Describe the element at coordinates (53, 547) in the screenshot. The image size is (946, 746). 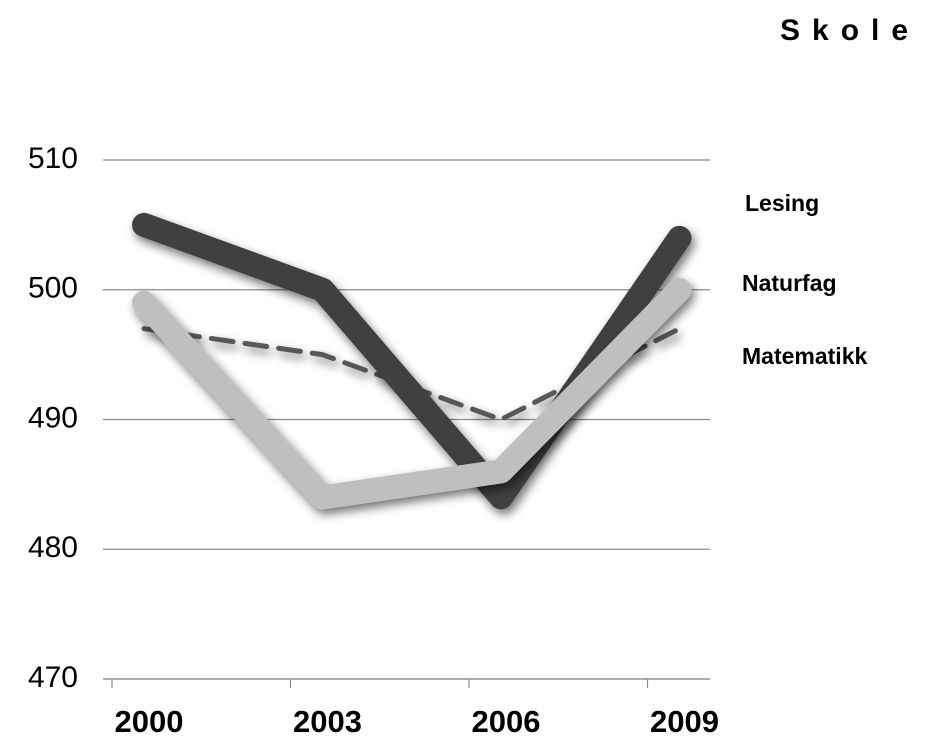
I see `y-tick-label: 480` at that location.